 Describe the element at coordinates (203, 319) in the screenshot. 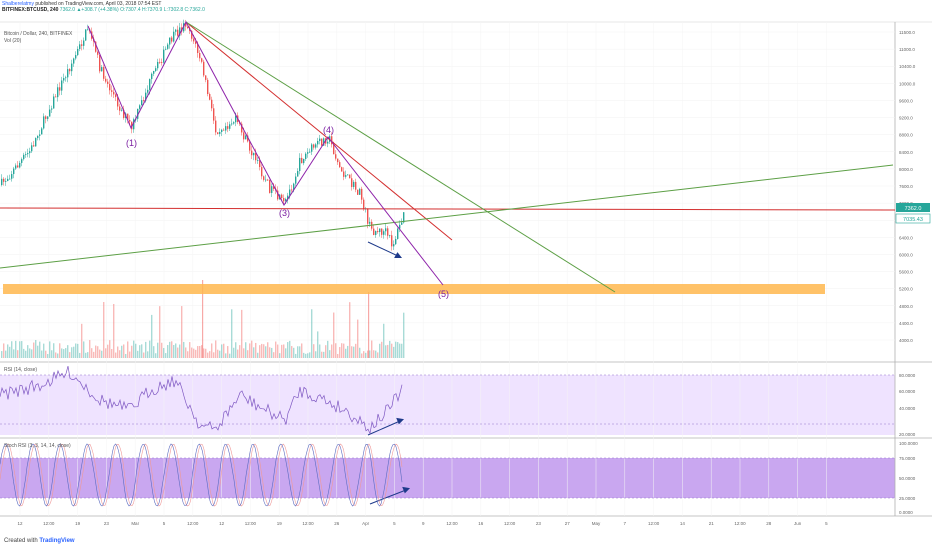

I see `volume-bars` at that location.